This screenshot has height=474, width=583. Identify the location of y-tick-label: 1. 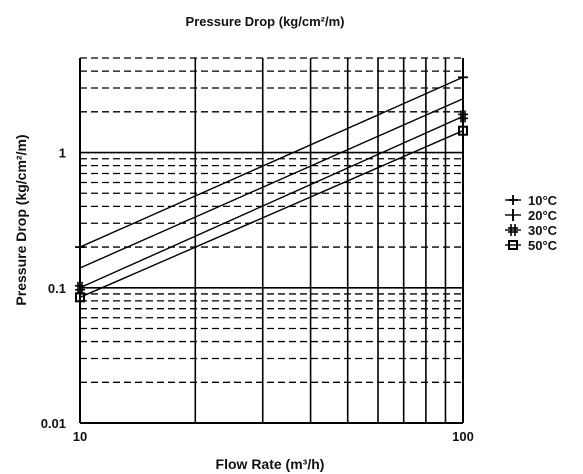
(62, 153).